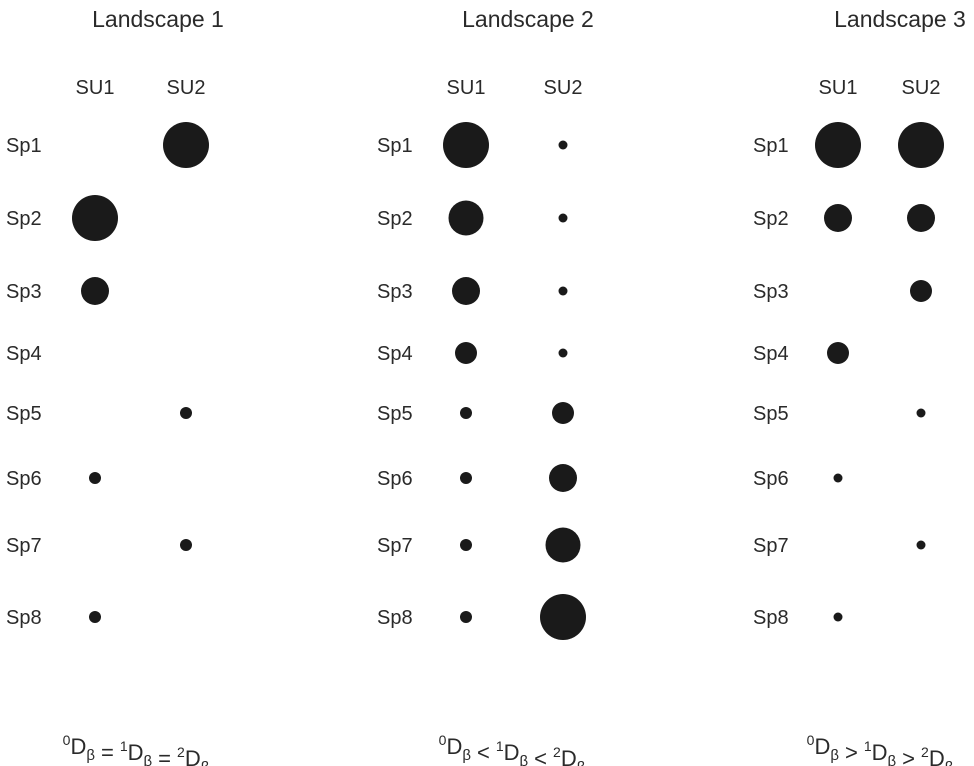 This screenshot has height=766, width=974. I want to click on panel-title: Landscape 3, so click(900, 19).